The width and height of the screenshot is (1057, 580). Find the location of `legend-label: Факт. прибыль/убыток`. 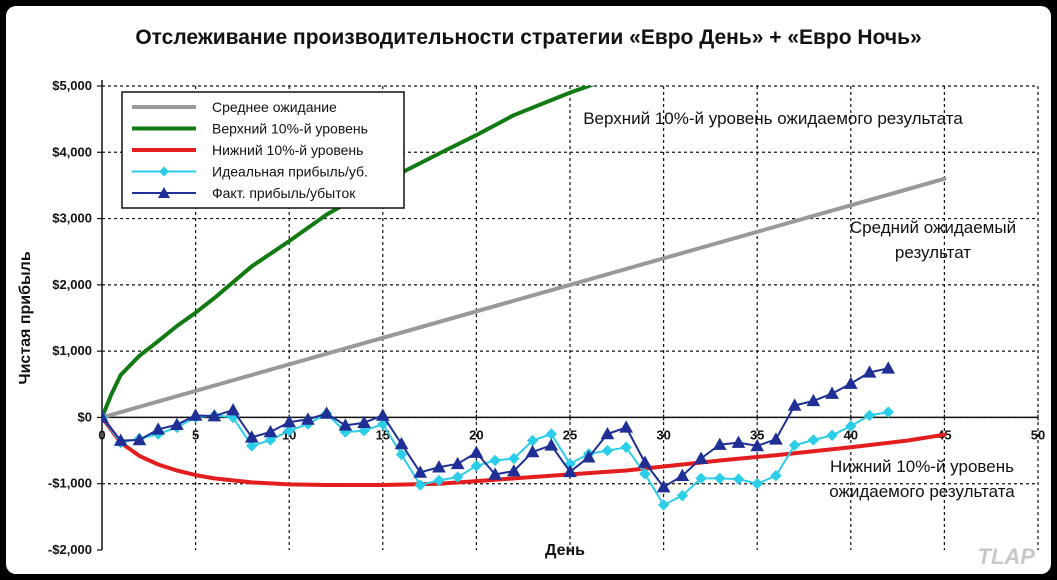

legend-label: Факт. прибыль/убыток is located at coordinates (284, 193).